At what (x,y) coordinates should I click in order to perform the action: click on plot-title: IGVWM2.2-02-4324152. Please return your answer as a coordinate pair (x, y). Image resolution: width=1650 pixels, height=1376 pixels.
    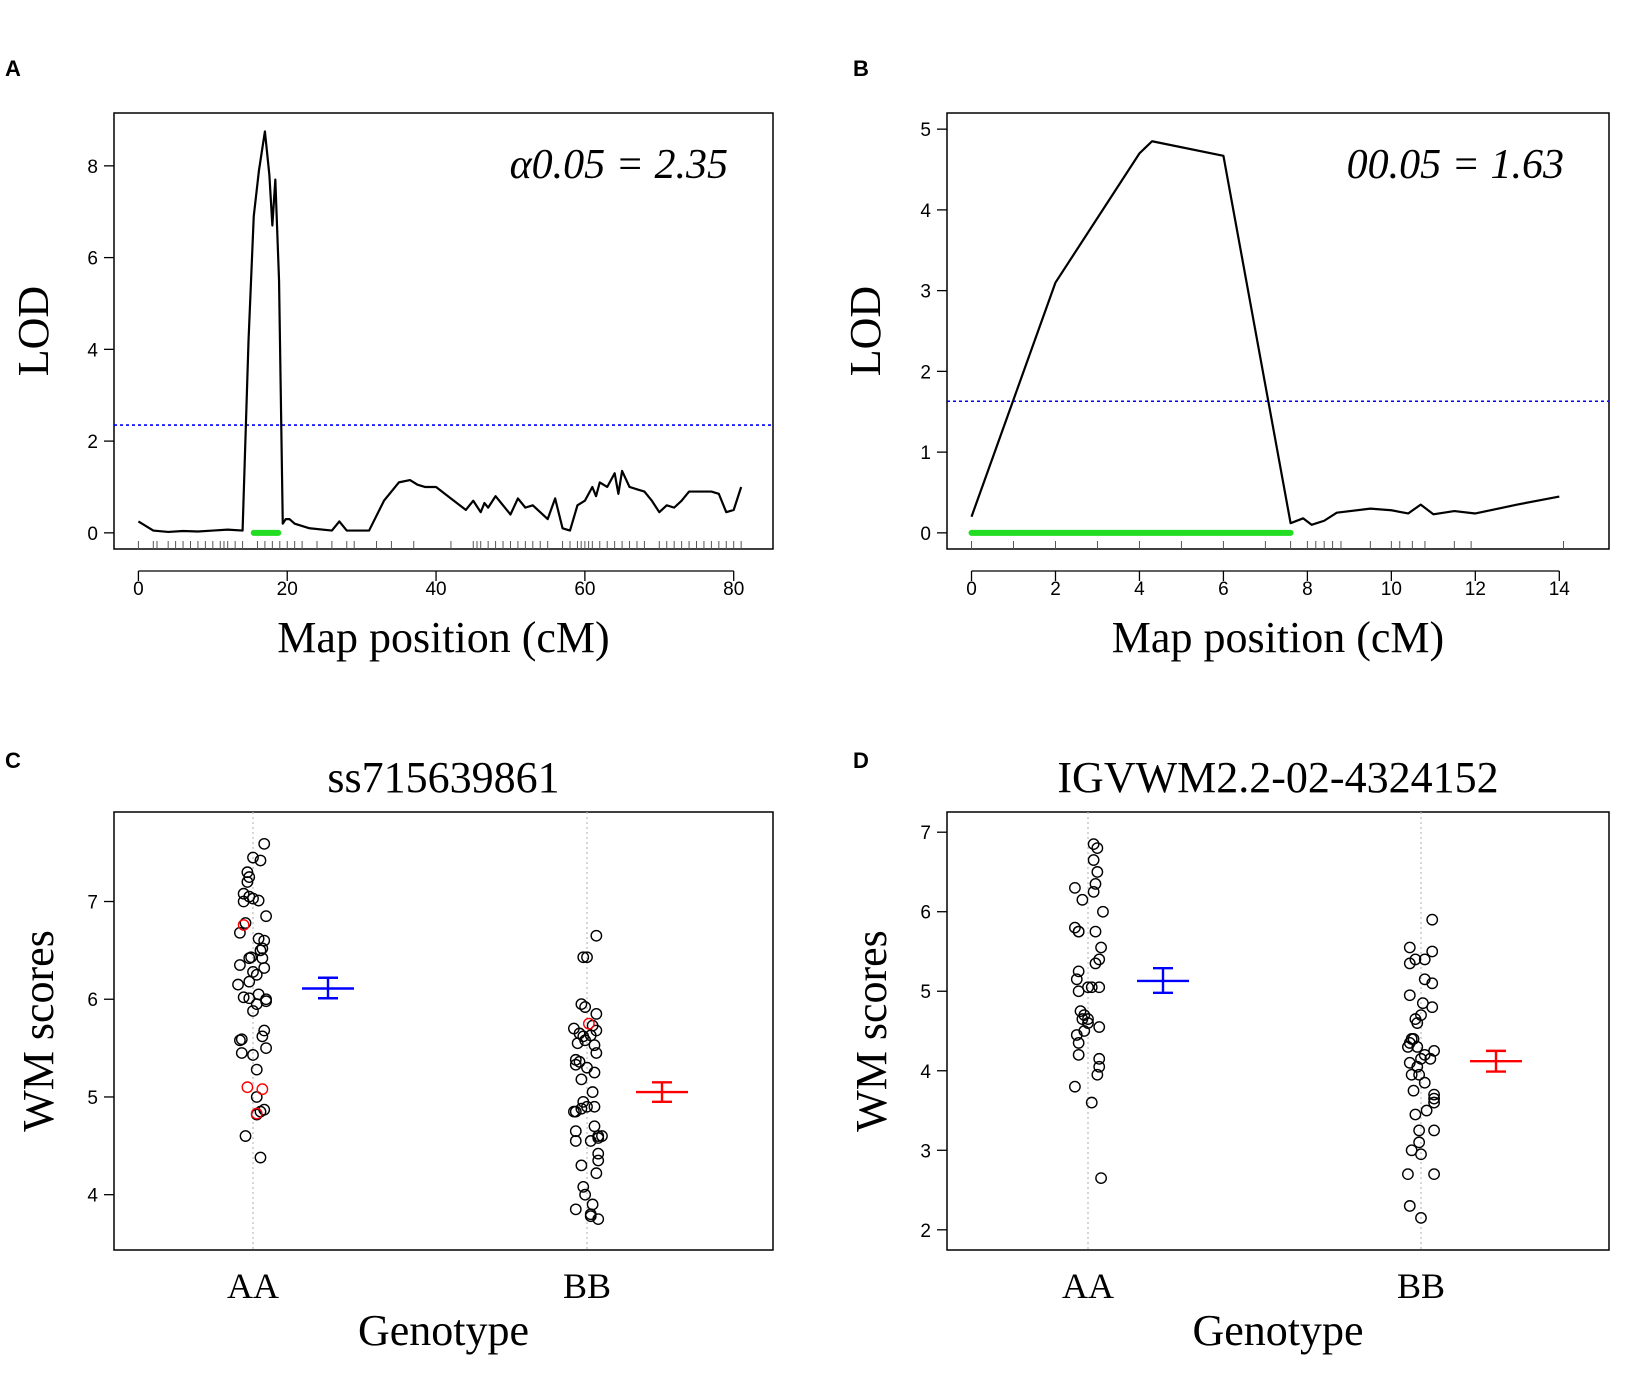
    Looking at the image, I should click on (1277, 777).